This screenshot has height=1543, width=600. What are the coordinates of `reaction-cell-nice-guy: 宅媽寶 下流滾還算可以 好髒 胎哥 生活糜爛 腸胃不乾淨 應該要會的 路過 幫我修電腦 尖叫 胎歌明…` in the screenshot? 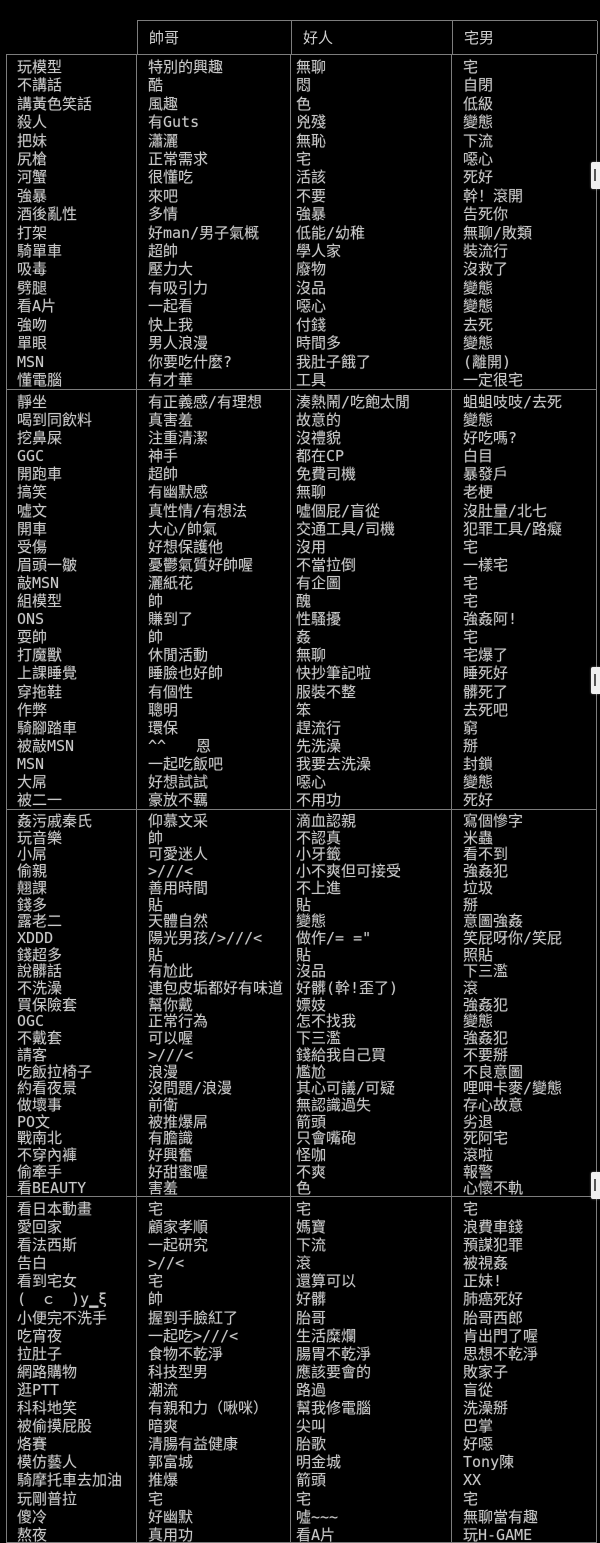 It's located at (371, 1369).